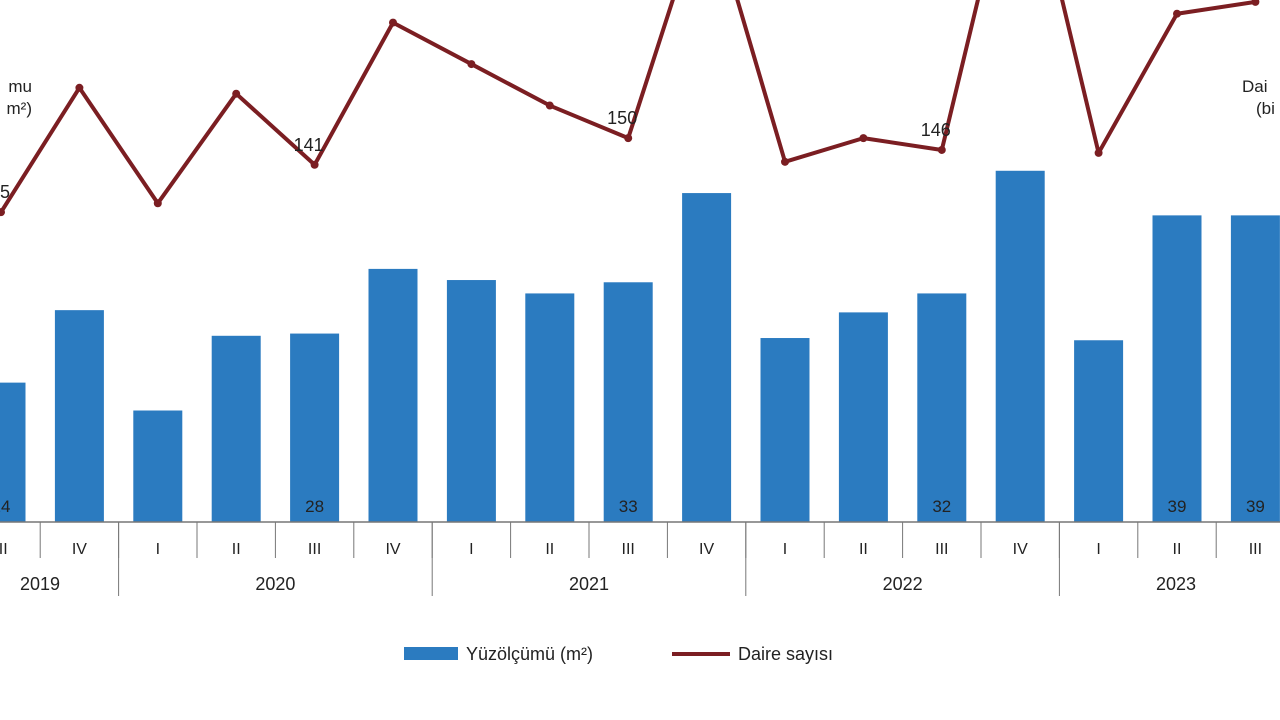 This screenshot has height=720, width=1280. What do you see at coordinates (628, 506) in the screenshot?
I see `bar-data-label: 33` at bounding box center [628, 506].